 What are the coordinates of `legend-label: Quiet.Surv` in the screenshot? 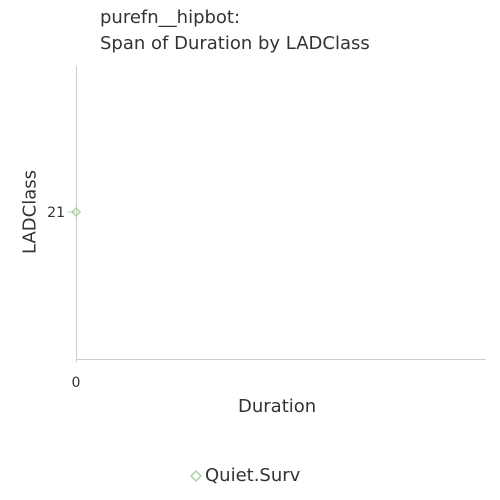 It's located at (253, 475).